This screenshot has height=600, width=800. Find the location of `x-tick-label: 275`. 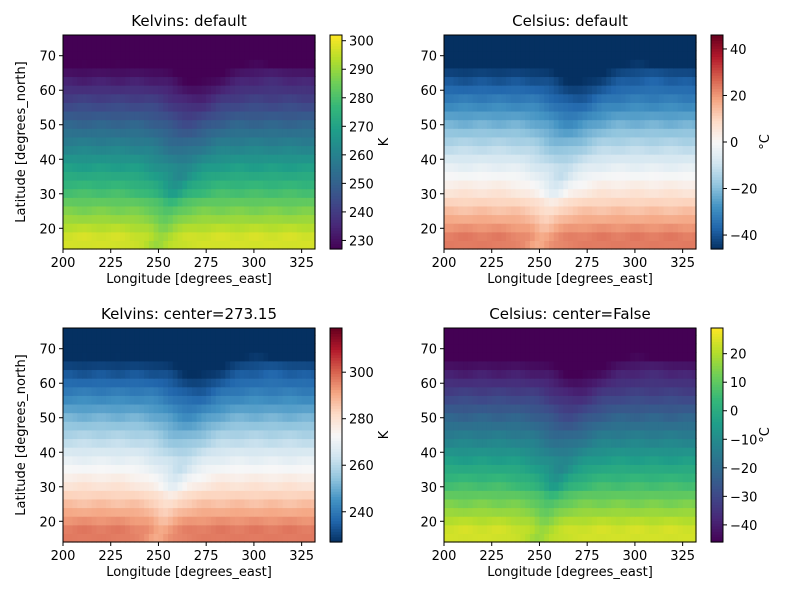

x-tick-label: 275 is located at coordinates (206, 263).